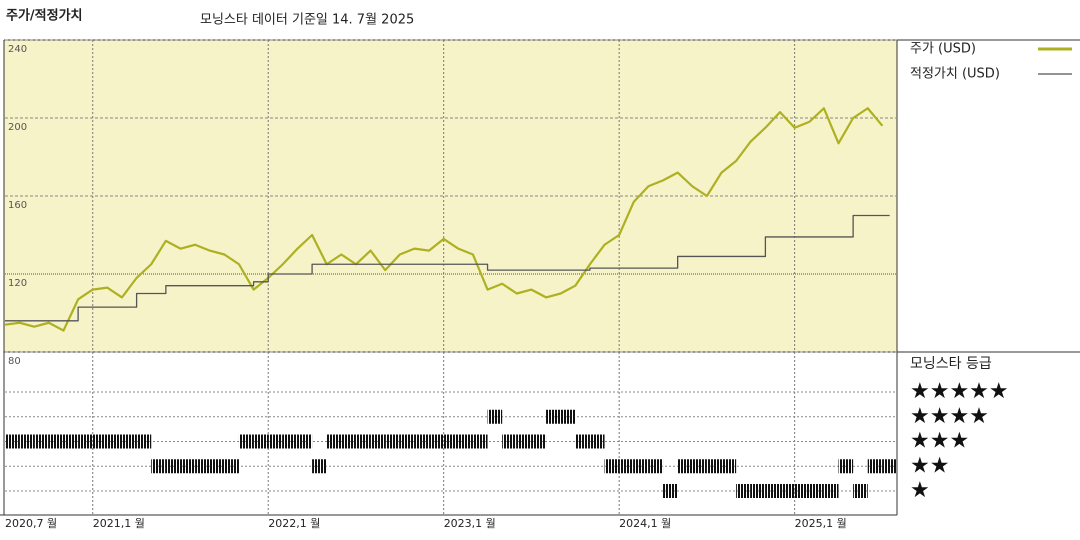  I want to click on legend-label: 적정가치 (USD), so click(955, 74).